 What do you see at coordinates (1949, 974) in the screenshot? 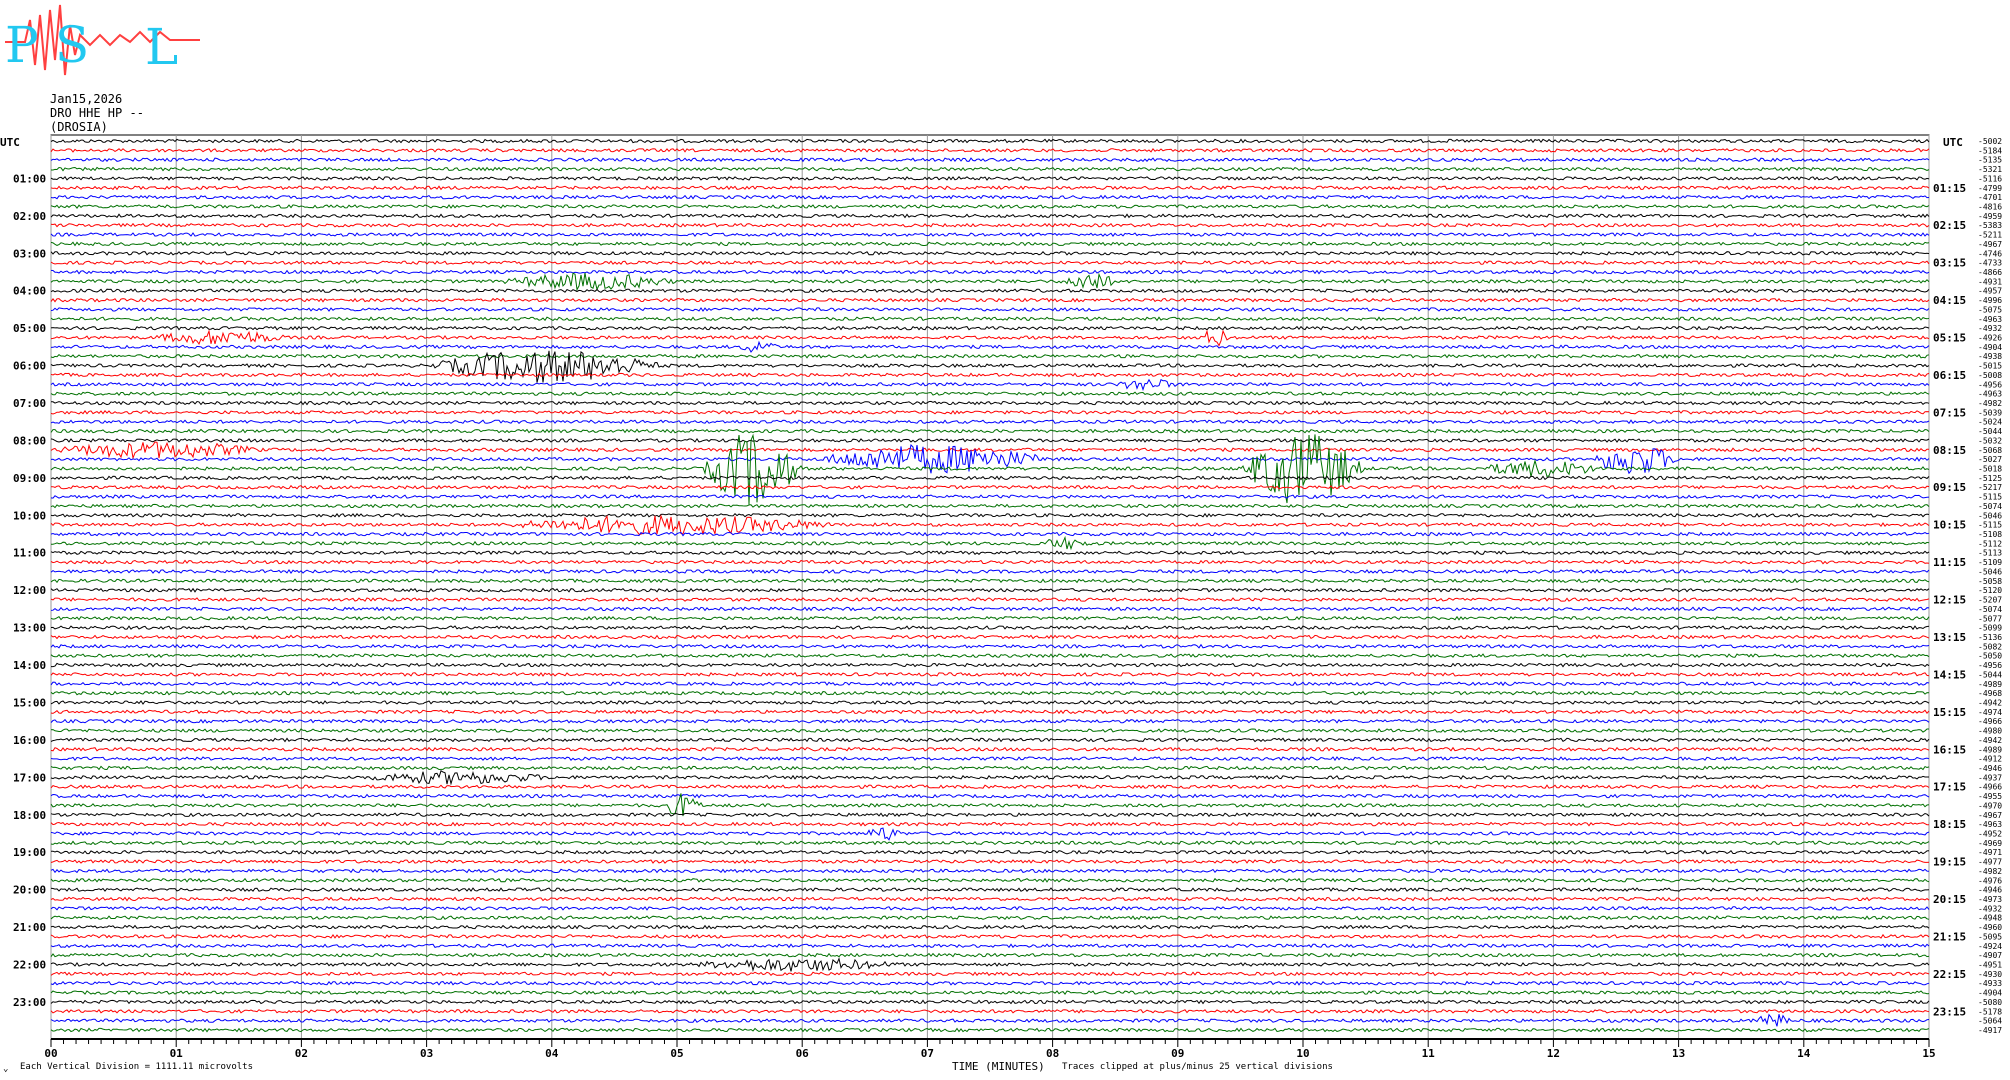
I see `right-hour-label: 22:15` at bounding box center [1949, 974].